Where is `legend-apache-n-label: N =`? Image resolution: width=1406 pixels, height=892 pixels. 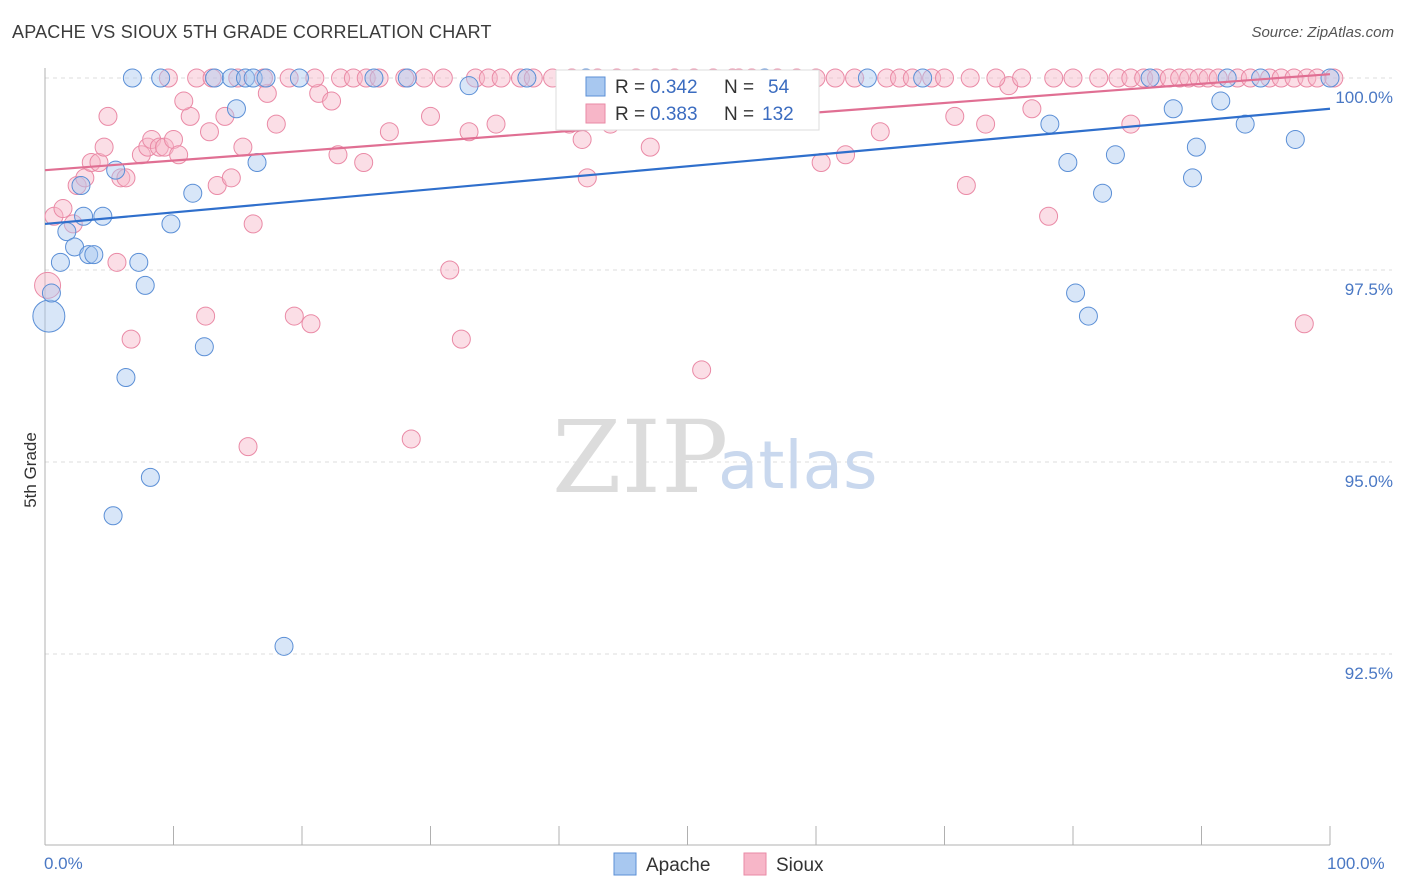 legend-apache-n-label: N = is located at coordinates (739, 87).